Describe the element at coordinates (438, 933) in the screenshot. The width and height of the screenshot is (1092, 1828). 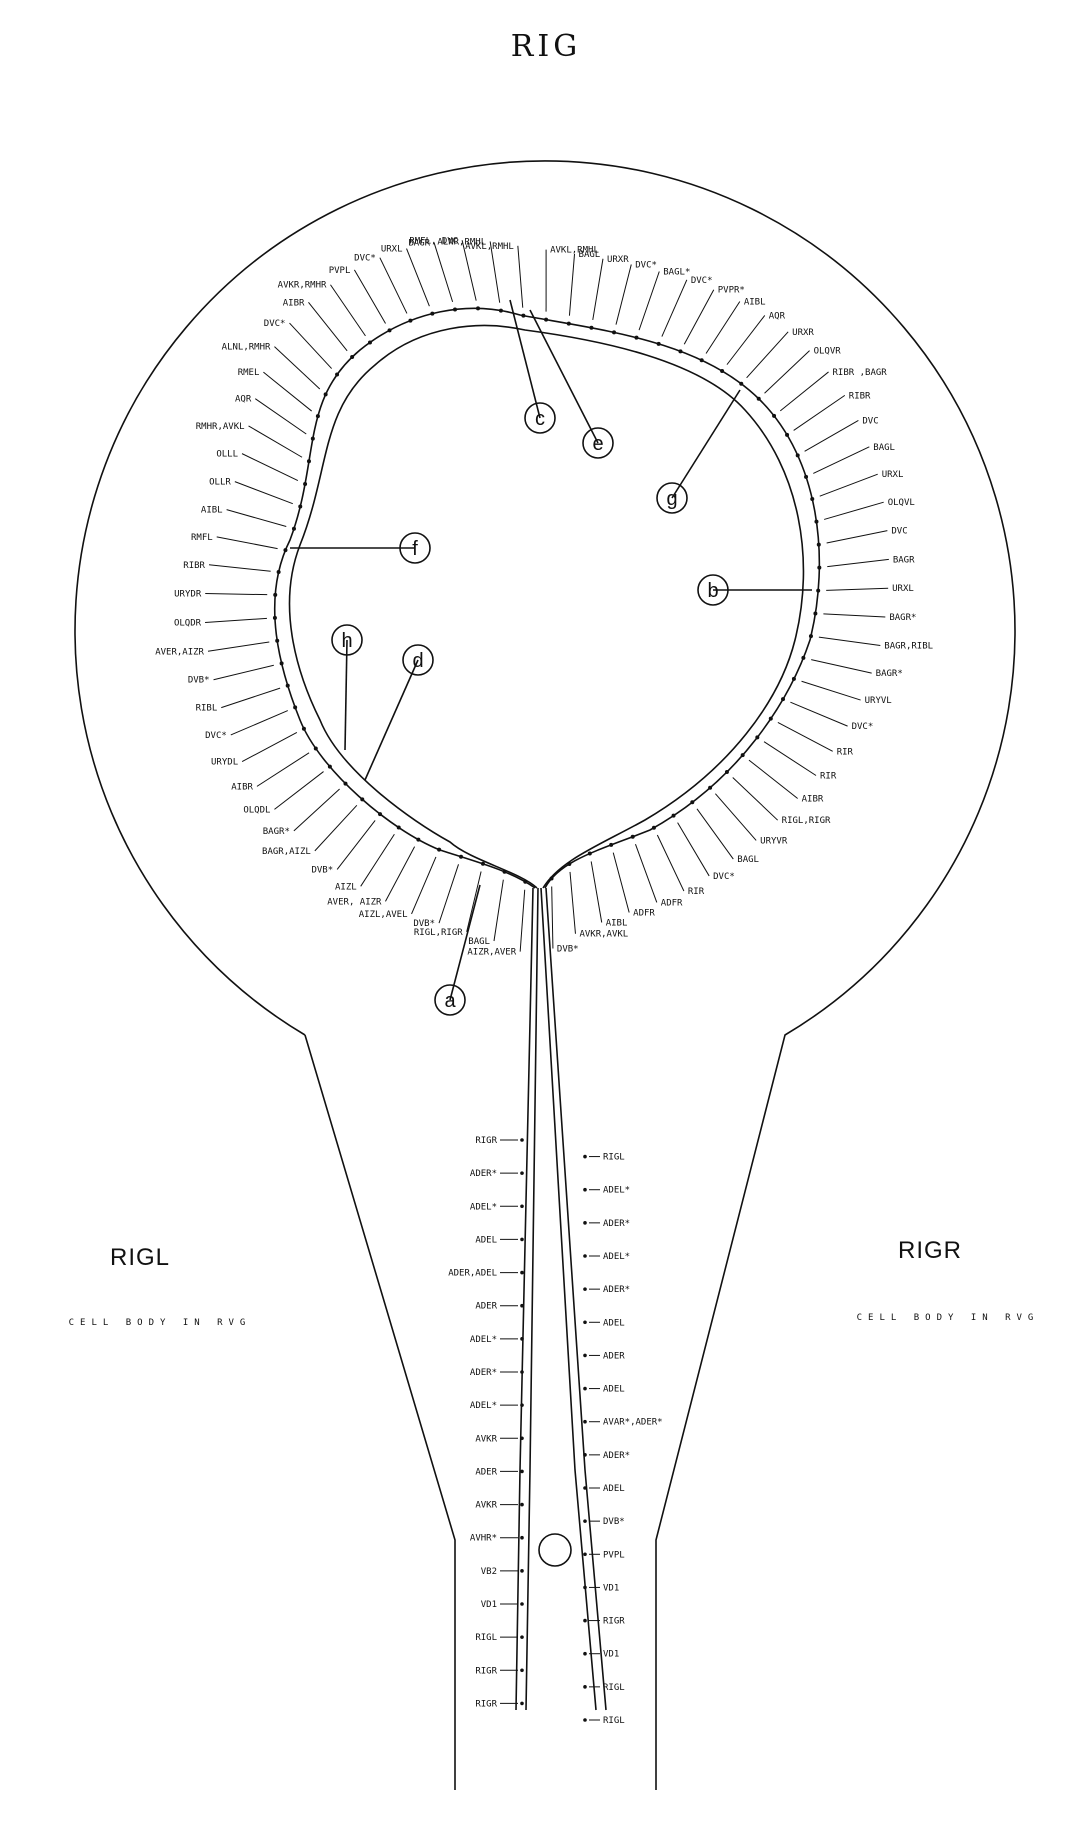
I see `ring-label: RIGL,RIGR` at that location.